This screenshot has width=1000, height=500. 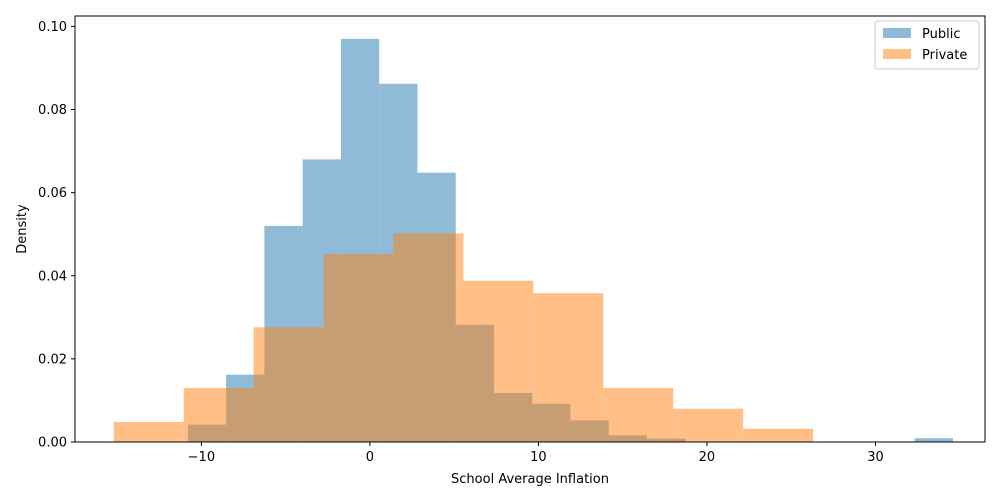 What do you see at coordinates (52, 443) in the screenshot?
I see `y-tick-label: 0.00` at bounding box center [52, 443].